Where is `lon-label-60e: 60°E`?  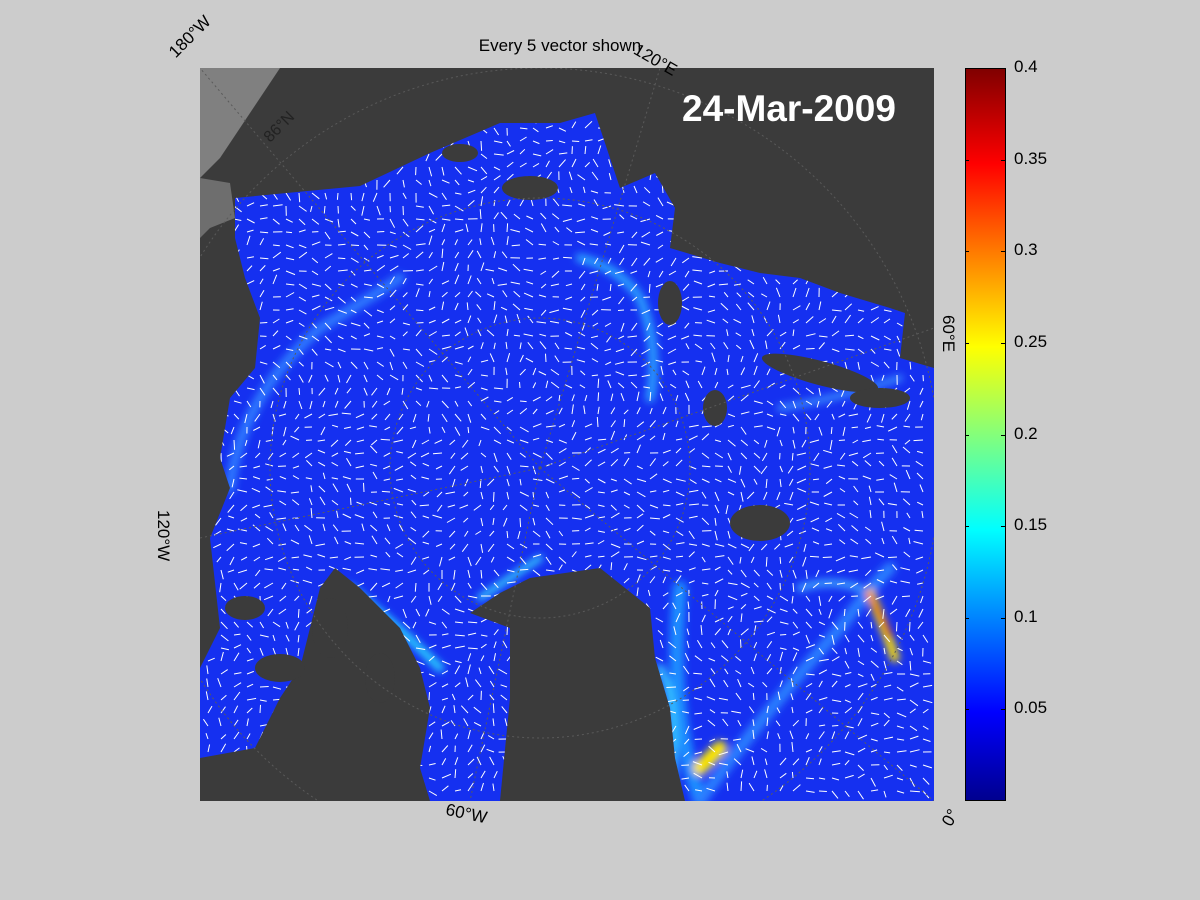
lon-label-60e: 60°E is located at coordinates (948, 334).